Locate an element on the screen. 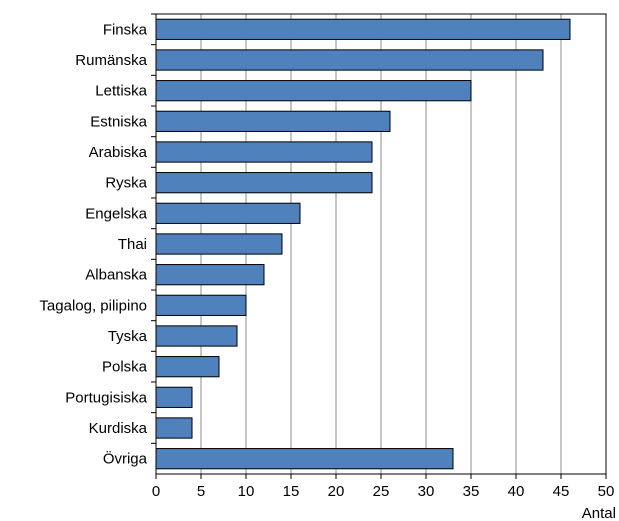 The width and height of the screenshot is (619, 521). x-tick-labels: 0 5 10 15 20 25 30 35 40 45 50 is located at coordinates (383, 487).